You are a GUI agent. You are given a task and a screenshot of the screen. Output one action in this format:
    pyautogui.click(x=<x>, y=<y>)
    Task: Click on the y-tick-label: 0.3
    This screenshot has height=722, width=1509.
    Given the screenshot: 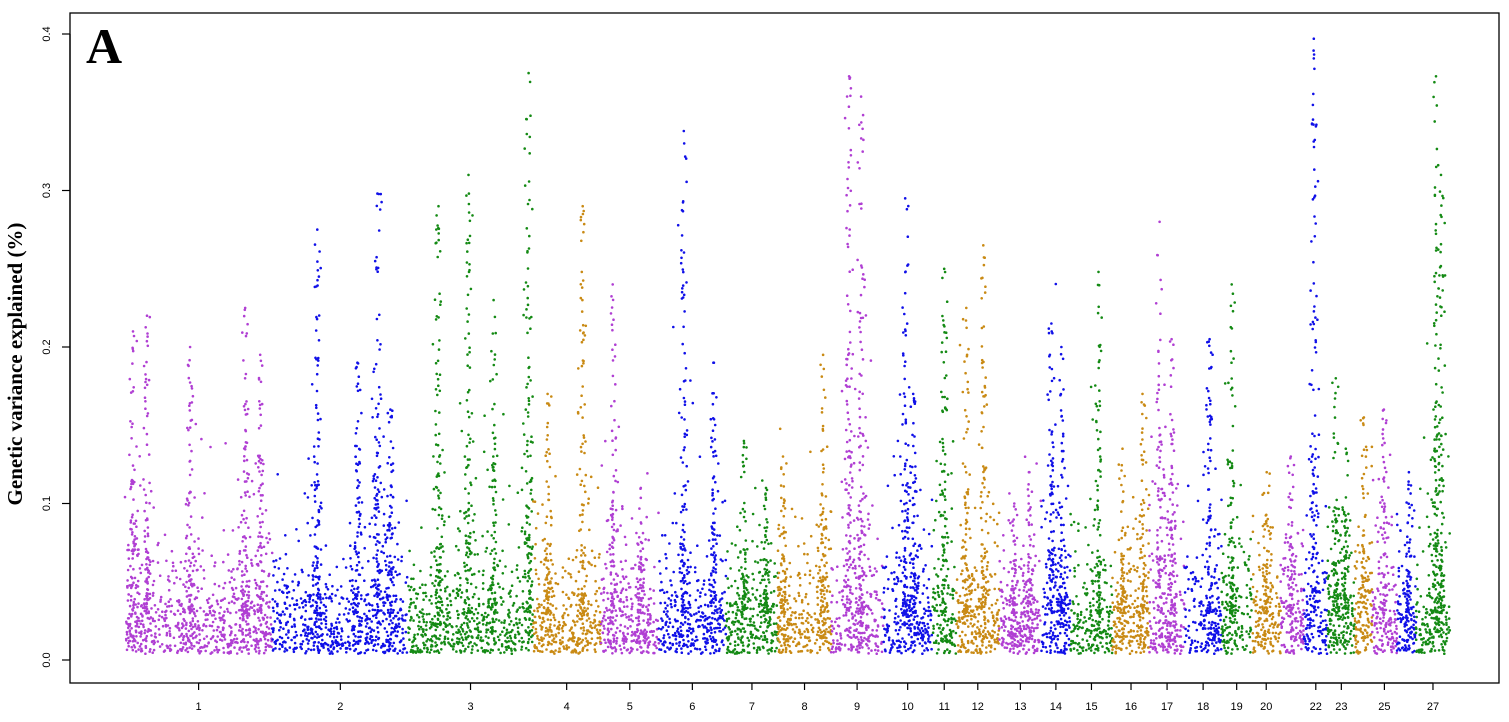 What is the action you would take?
    pyautogui.click(x=47, y=190)
    